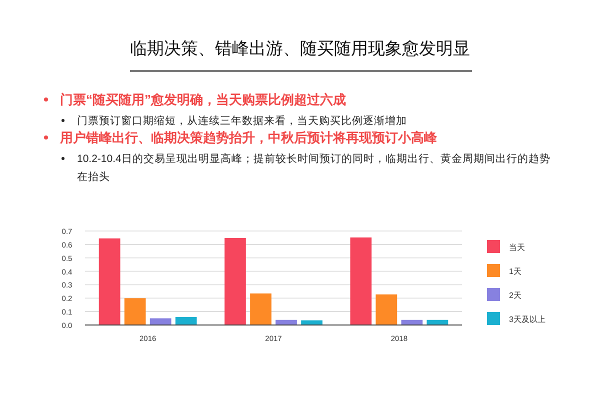 This screenshot has width=600, height=398. What do you see at coordinates (300, 48) in the screenshot?
I see `chart-title: 临期决策、错峰出游、随买随用现象愈发明显` at bounding box center [300, 48].